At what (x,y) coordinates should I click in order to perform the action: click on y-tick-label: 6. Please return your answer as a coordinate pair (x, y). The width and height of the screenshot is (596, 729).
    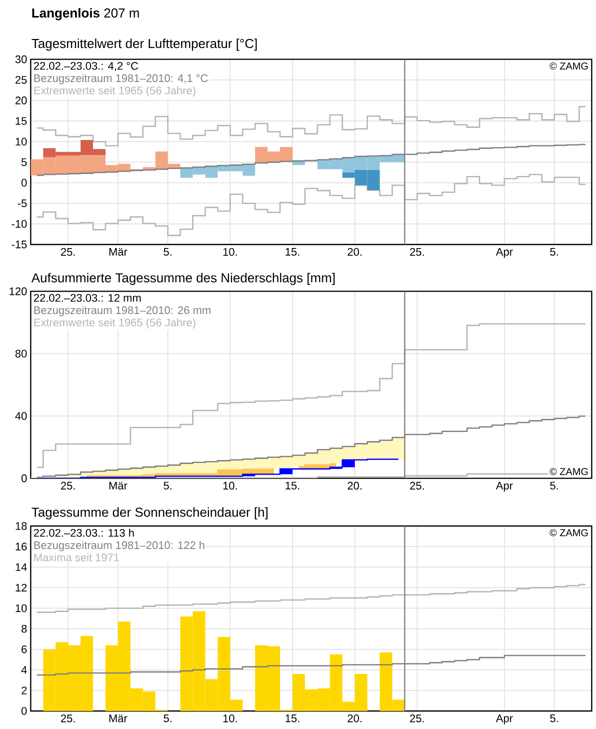
    Looking at the image, I should click on (24, 649).